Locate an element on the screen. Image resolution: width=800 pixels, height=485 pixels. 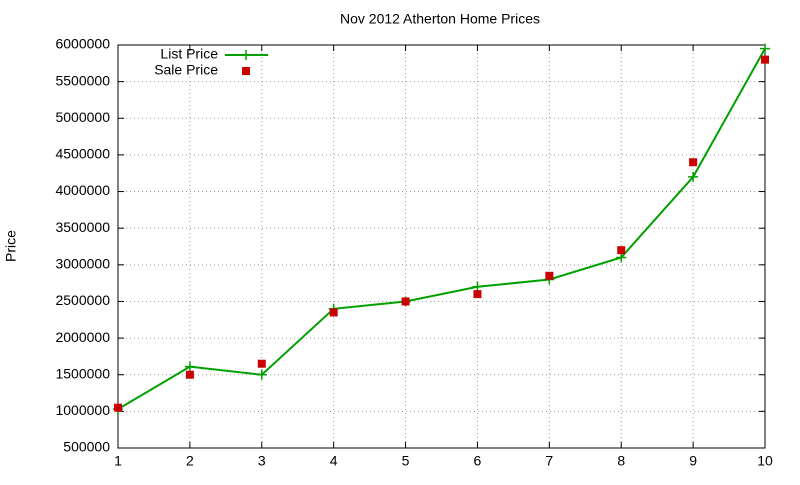
y-tick-label: 2500000 is located at coordinates (82, 300).